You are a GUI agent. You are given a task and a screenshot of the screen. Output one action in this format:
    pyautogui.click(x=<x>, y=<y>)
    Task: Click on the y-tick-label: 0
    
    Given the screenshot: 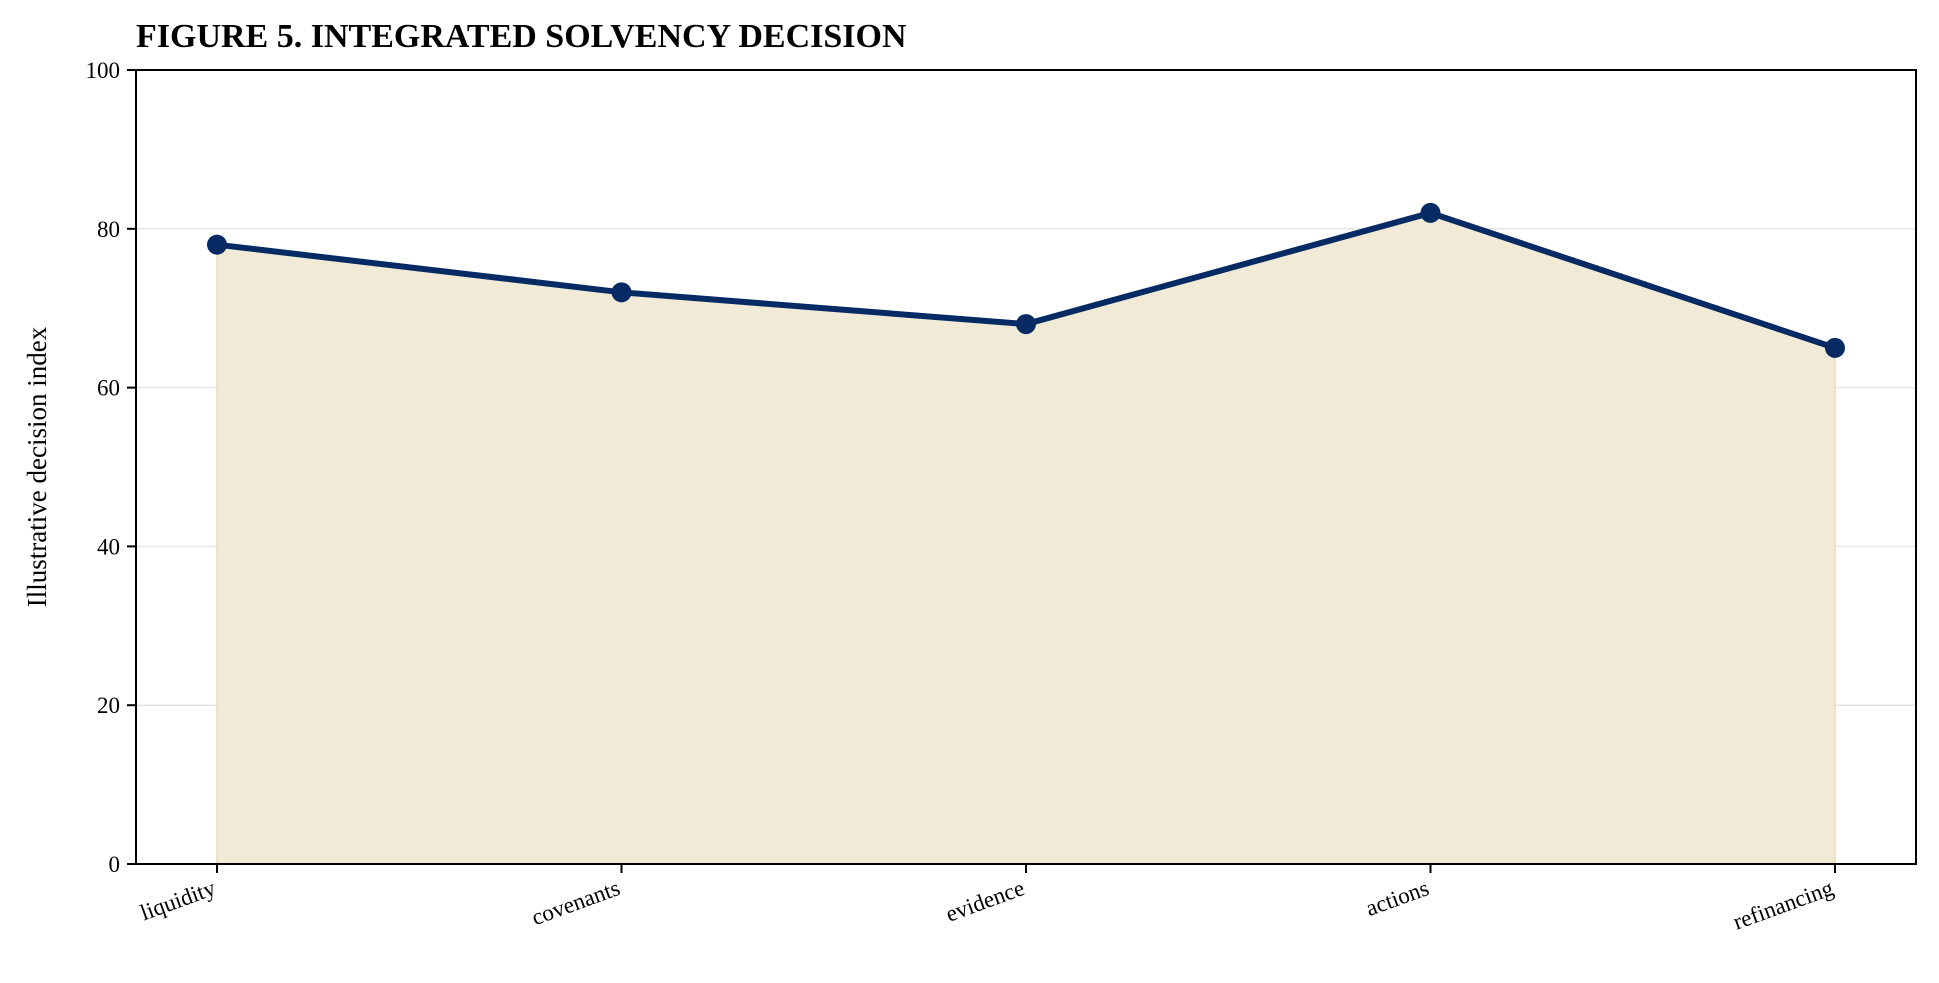 What is the action you would take?
    pyautogui.click(x=115, y=864)
    